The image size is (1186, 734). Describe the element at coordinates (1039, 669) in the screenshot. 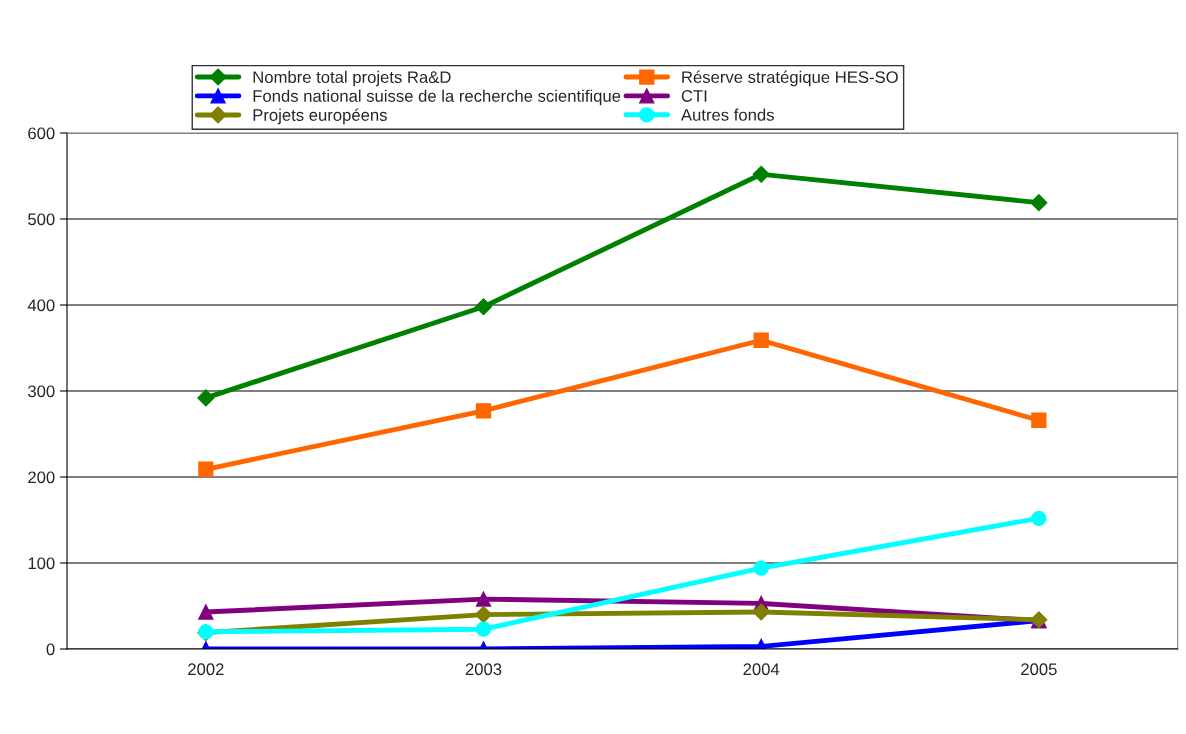

I see `x-tick-label: 2005` at that location.